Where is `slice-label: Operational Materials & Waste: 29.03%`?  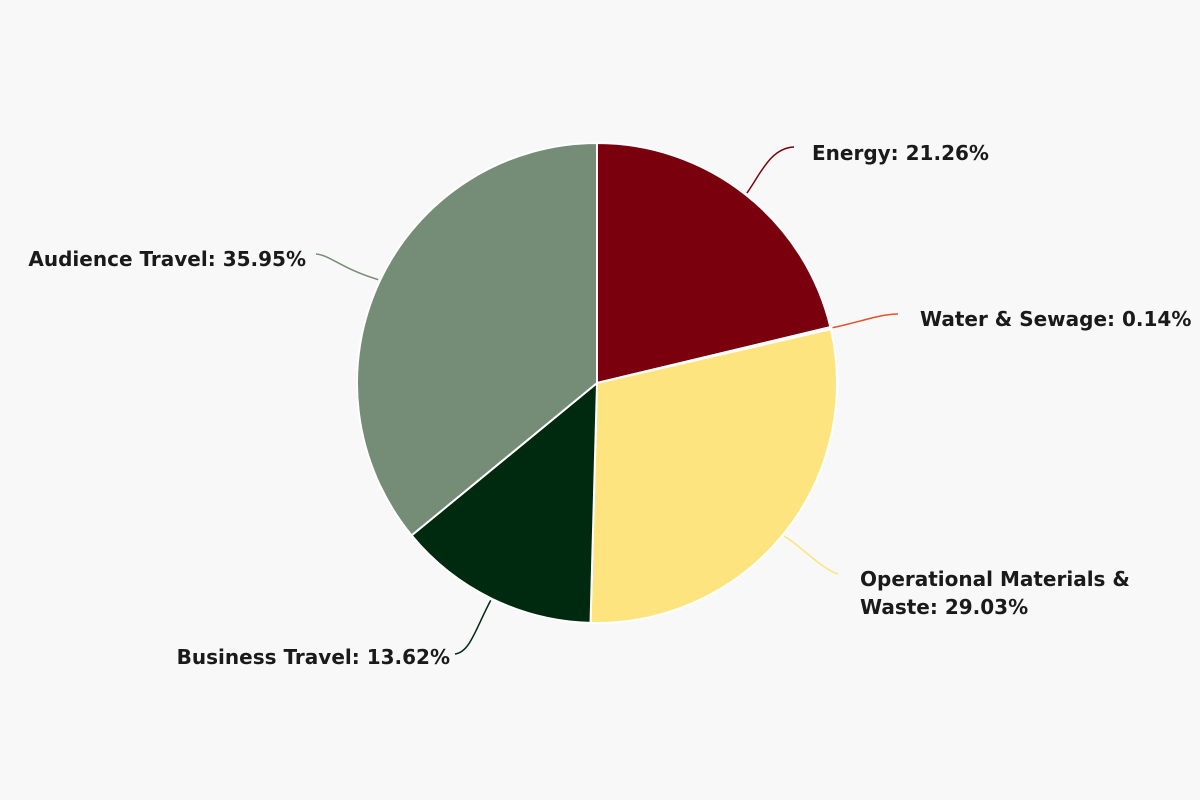 slice-label: Operational Materials & Waste: 29.03% is located at coordinates (995, 593).